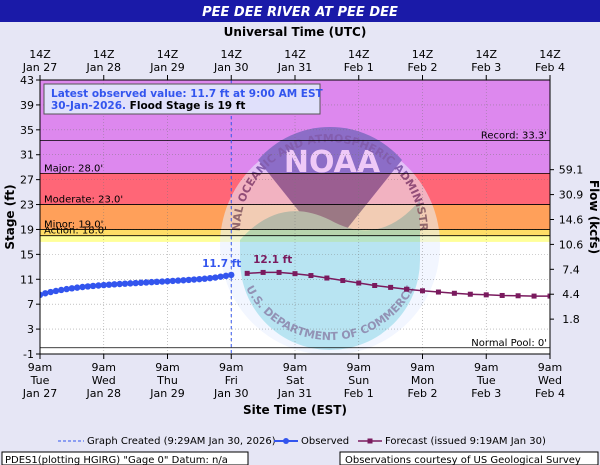  Describe the element at coordinates (325, 441) in the screenshot. I see `legend-observed-label: Observed` at that location.